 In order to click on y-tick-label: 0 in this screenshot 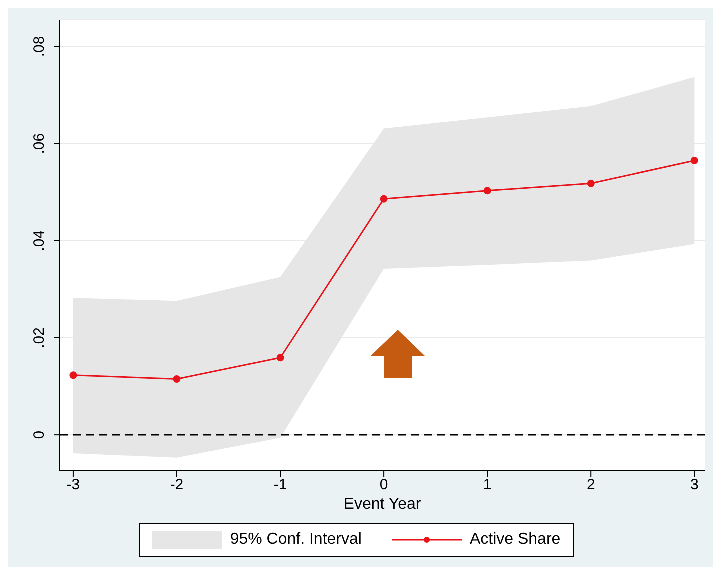, I will do `click(39, 435)`.